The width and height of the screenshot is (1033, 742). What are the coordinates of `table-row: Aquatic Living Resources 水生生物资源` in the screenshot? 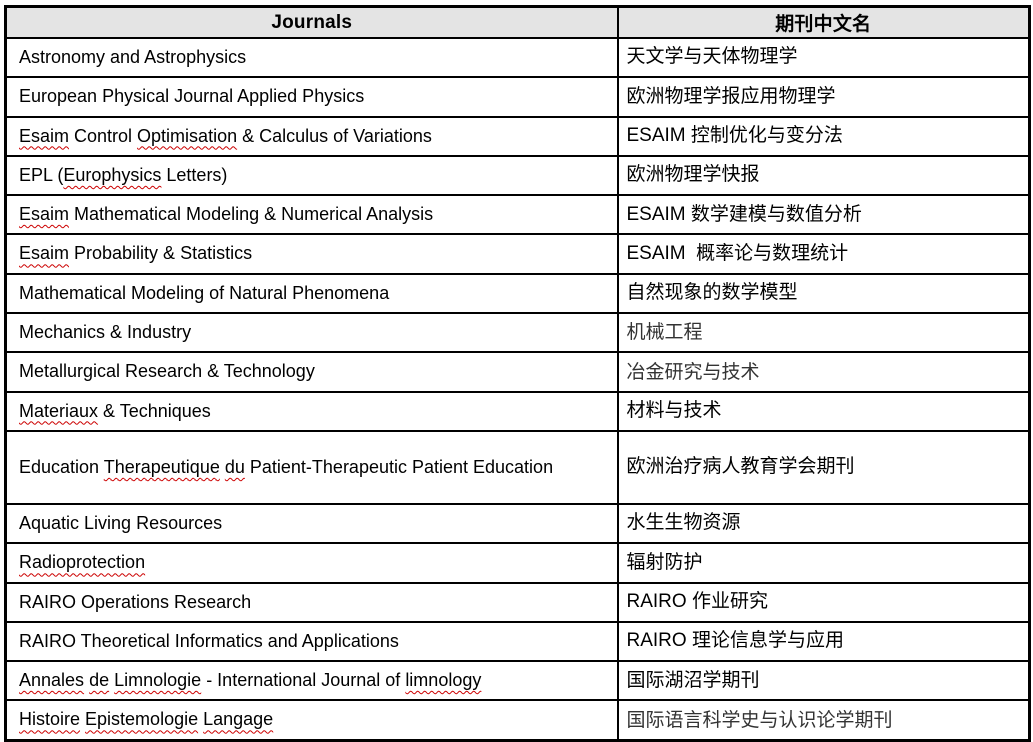 It's located at (517, 523).